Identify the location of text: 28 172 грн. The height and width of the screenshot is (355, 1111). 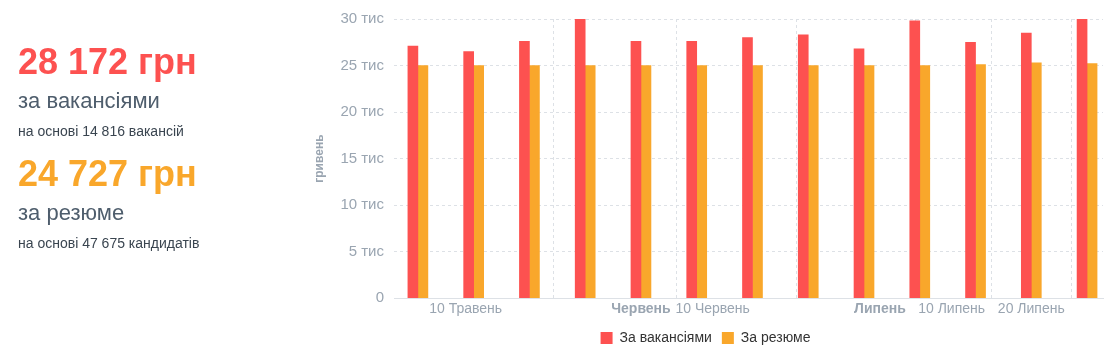
(108, 62).